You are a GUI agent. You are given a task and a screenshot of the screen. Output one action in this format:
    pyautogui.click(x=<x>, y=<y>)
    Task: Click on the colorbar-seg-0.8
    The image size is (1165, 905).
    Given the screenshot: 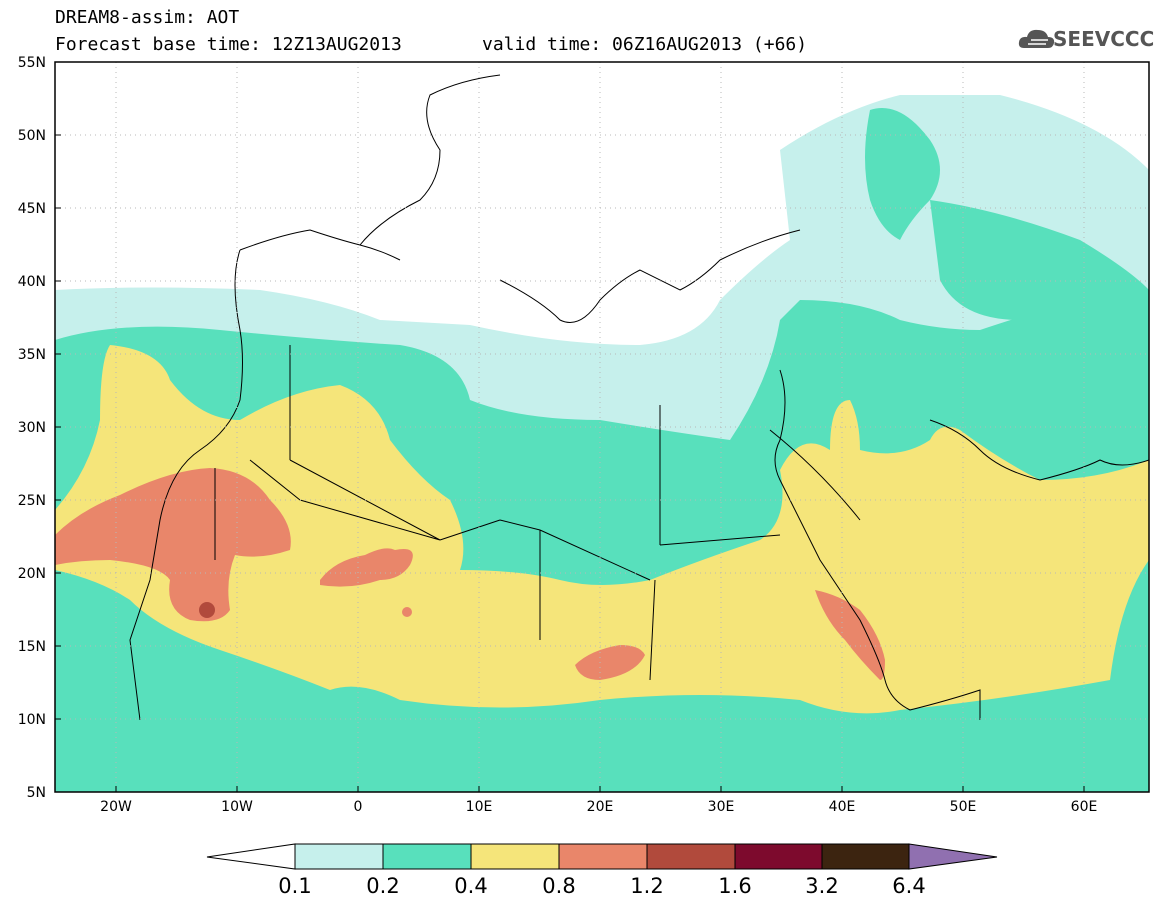 What is the action you would take?
    pyautogui.click(x=603, y=856)
    